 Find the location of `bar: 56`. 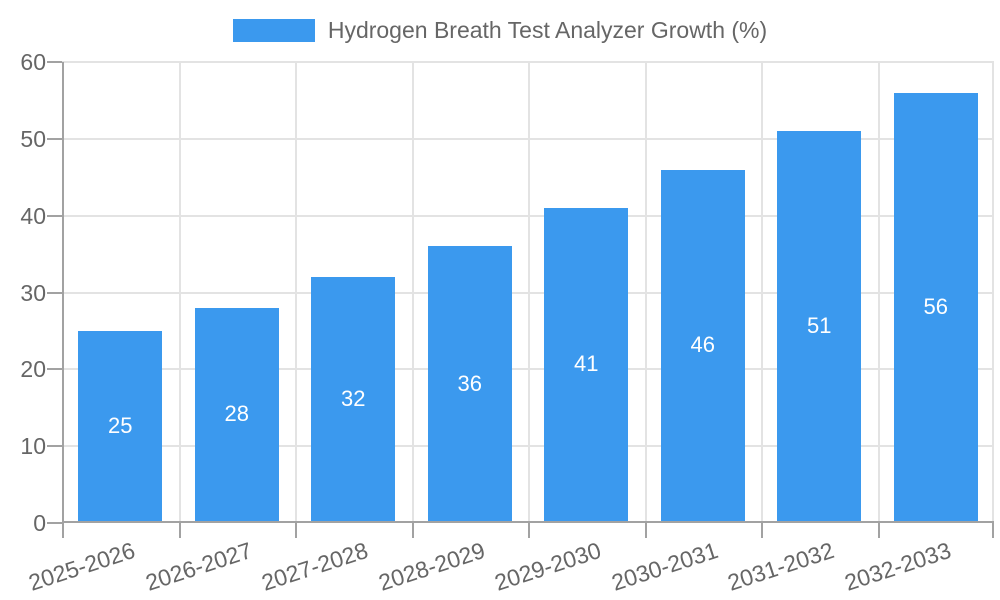

bar: 56 is located at coordinates (935, 306).